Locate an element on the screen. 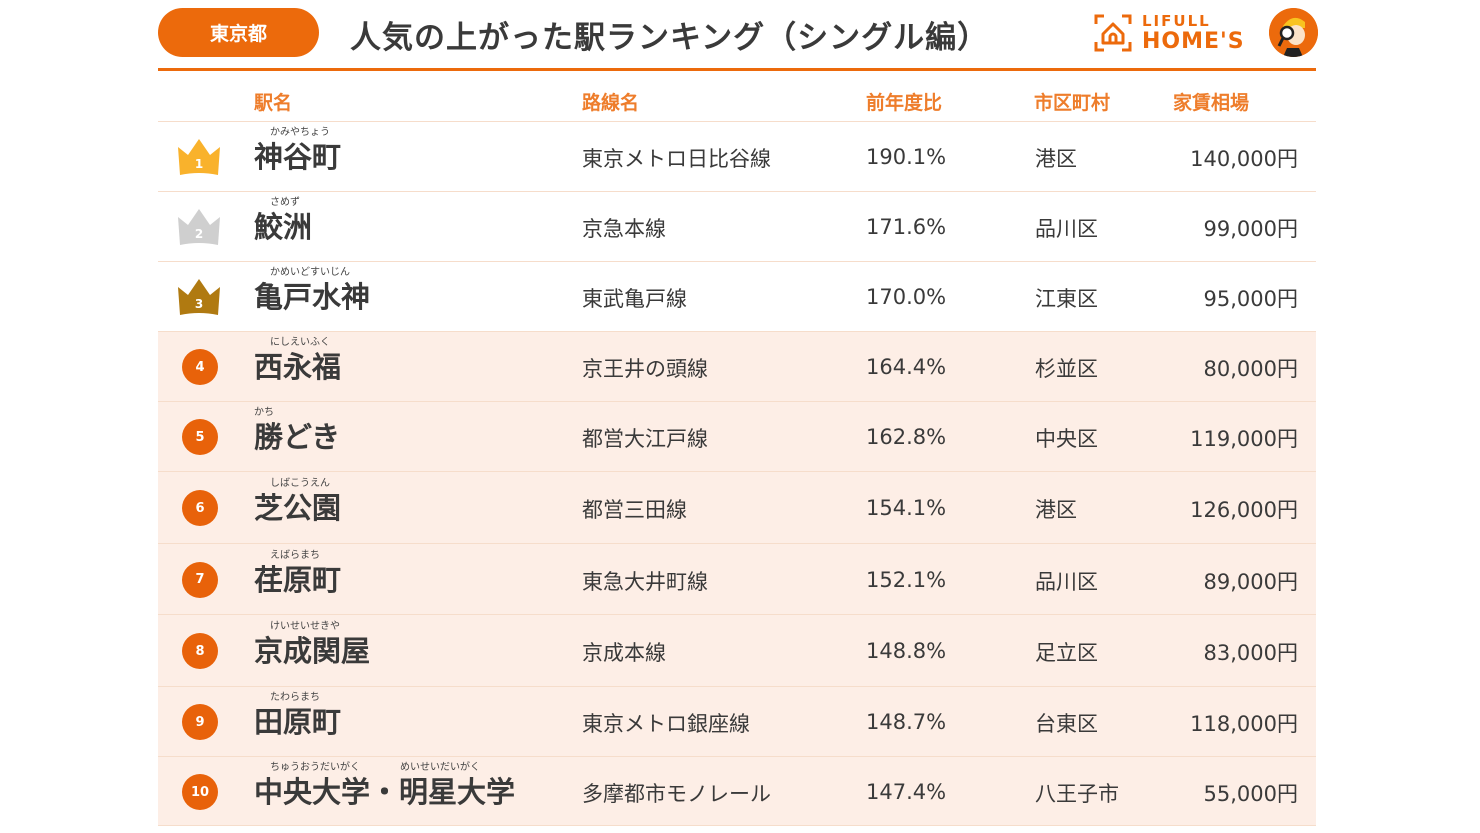  station-cell: にしえいふく 西永福 is located at coordinates (297, 360).